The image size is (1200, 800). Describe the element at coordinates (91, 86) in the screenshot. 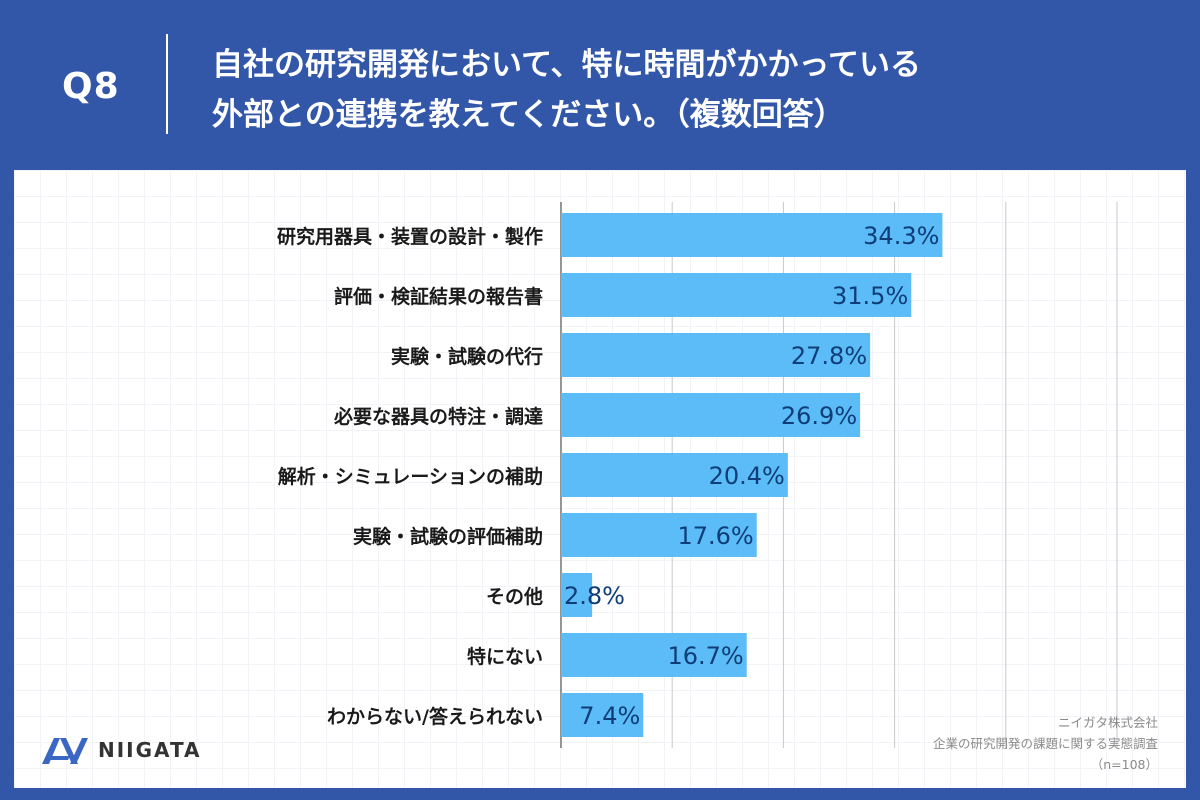

I see `question-number: Q8` at that location.